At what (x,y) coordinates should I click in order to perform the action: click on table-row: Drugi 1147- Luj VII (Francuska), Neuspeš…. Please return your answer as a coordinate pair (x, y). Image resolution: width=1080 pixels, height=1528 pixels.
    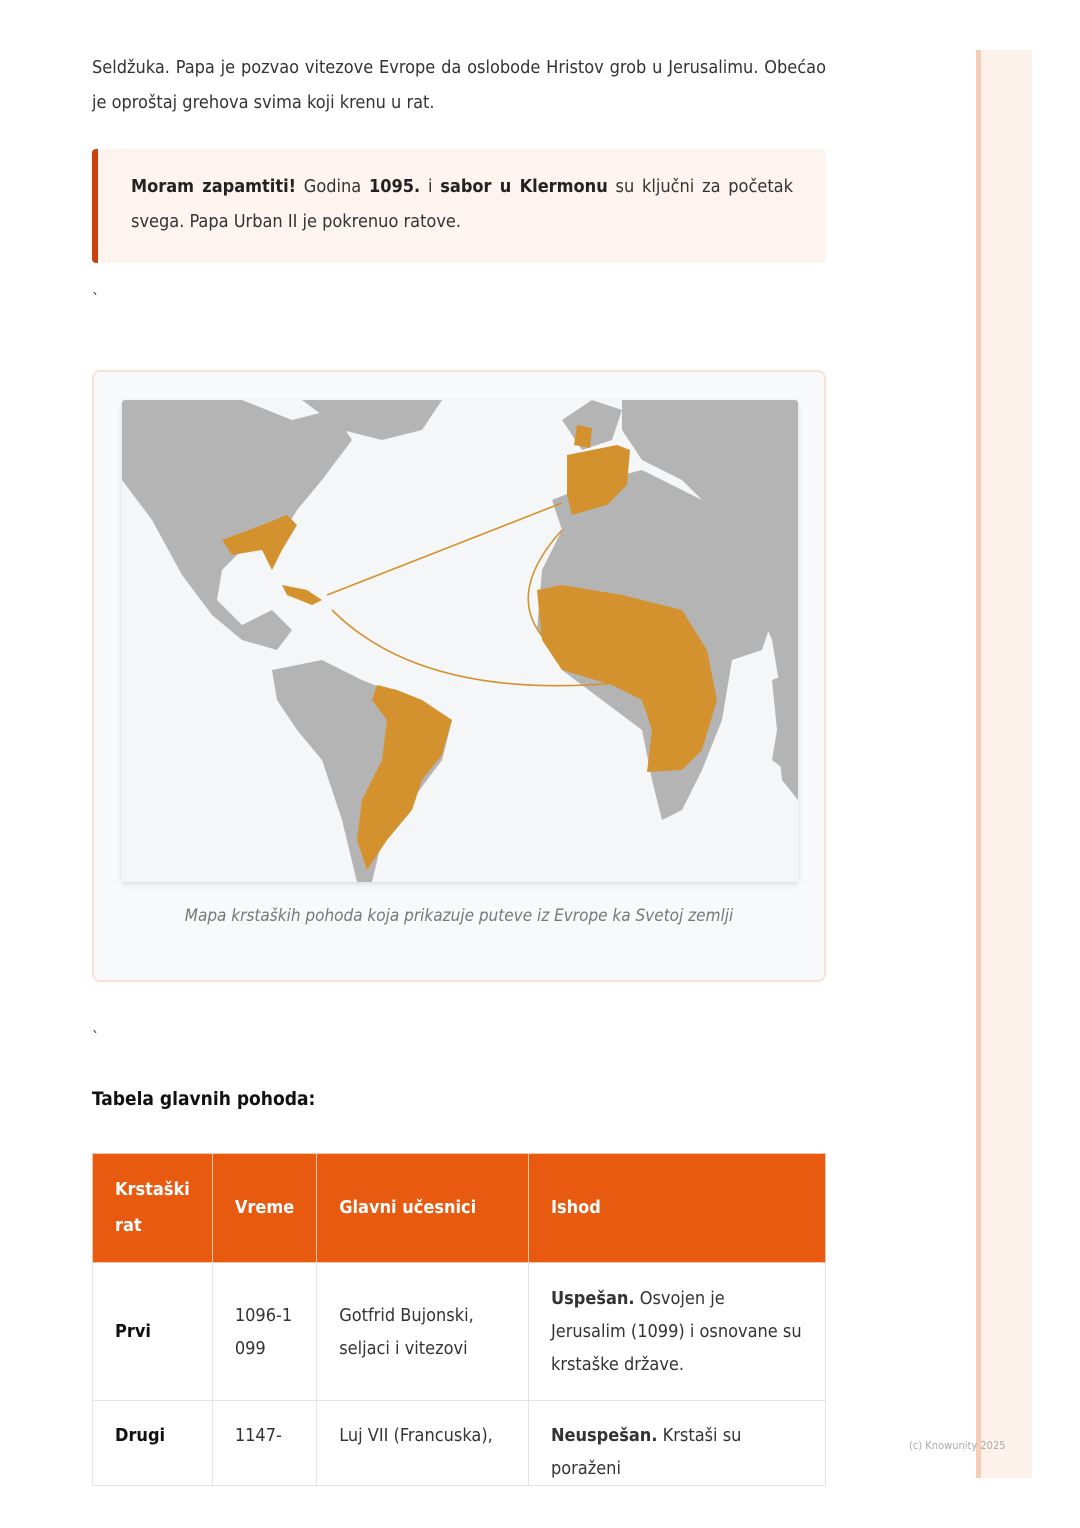
    Looking at the image, I should click on (459, 1443).